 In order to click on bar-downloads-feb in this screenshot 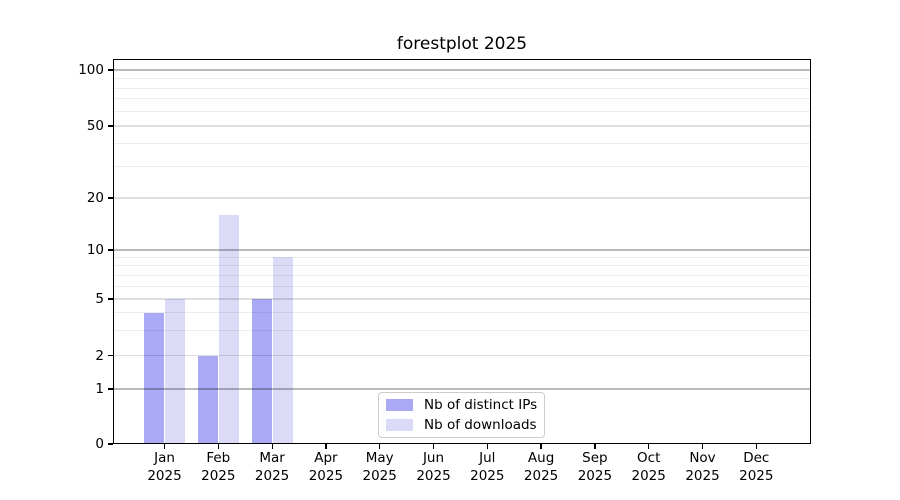, I will do `click(228, 329)`.